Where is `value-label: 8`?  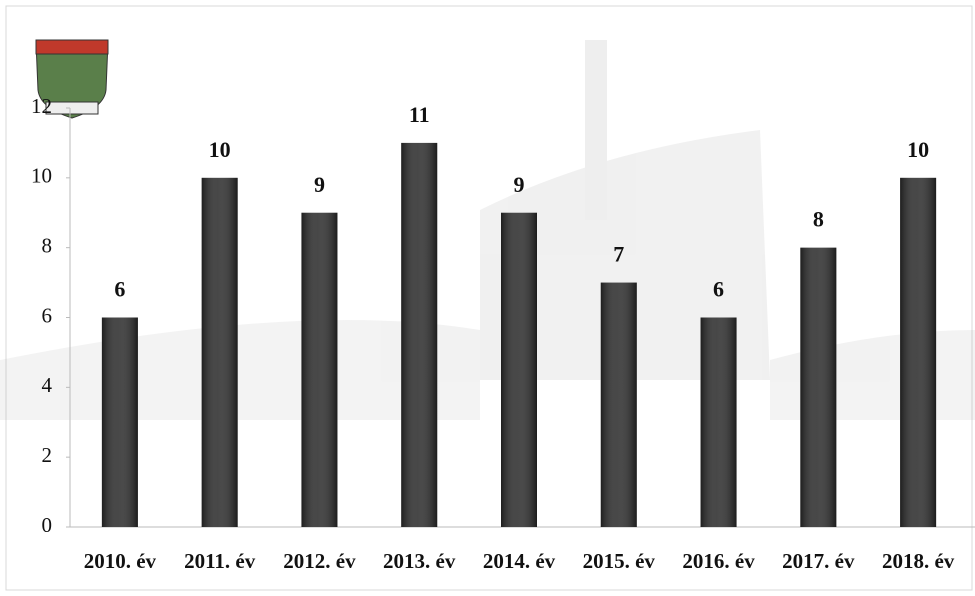
value-label: 8 is located at coordinates (818, 219).